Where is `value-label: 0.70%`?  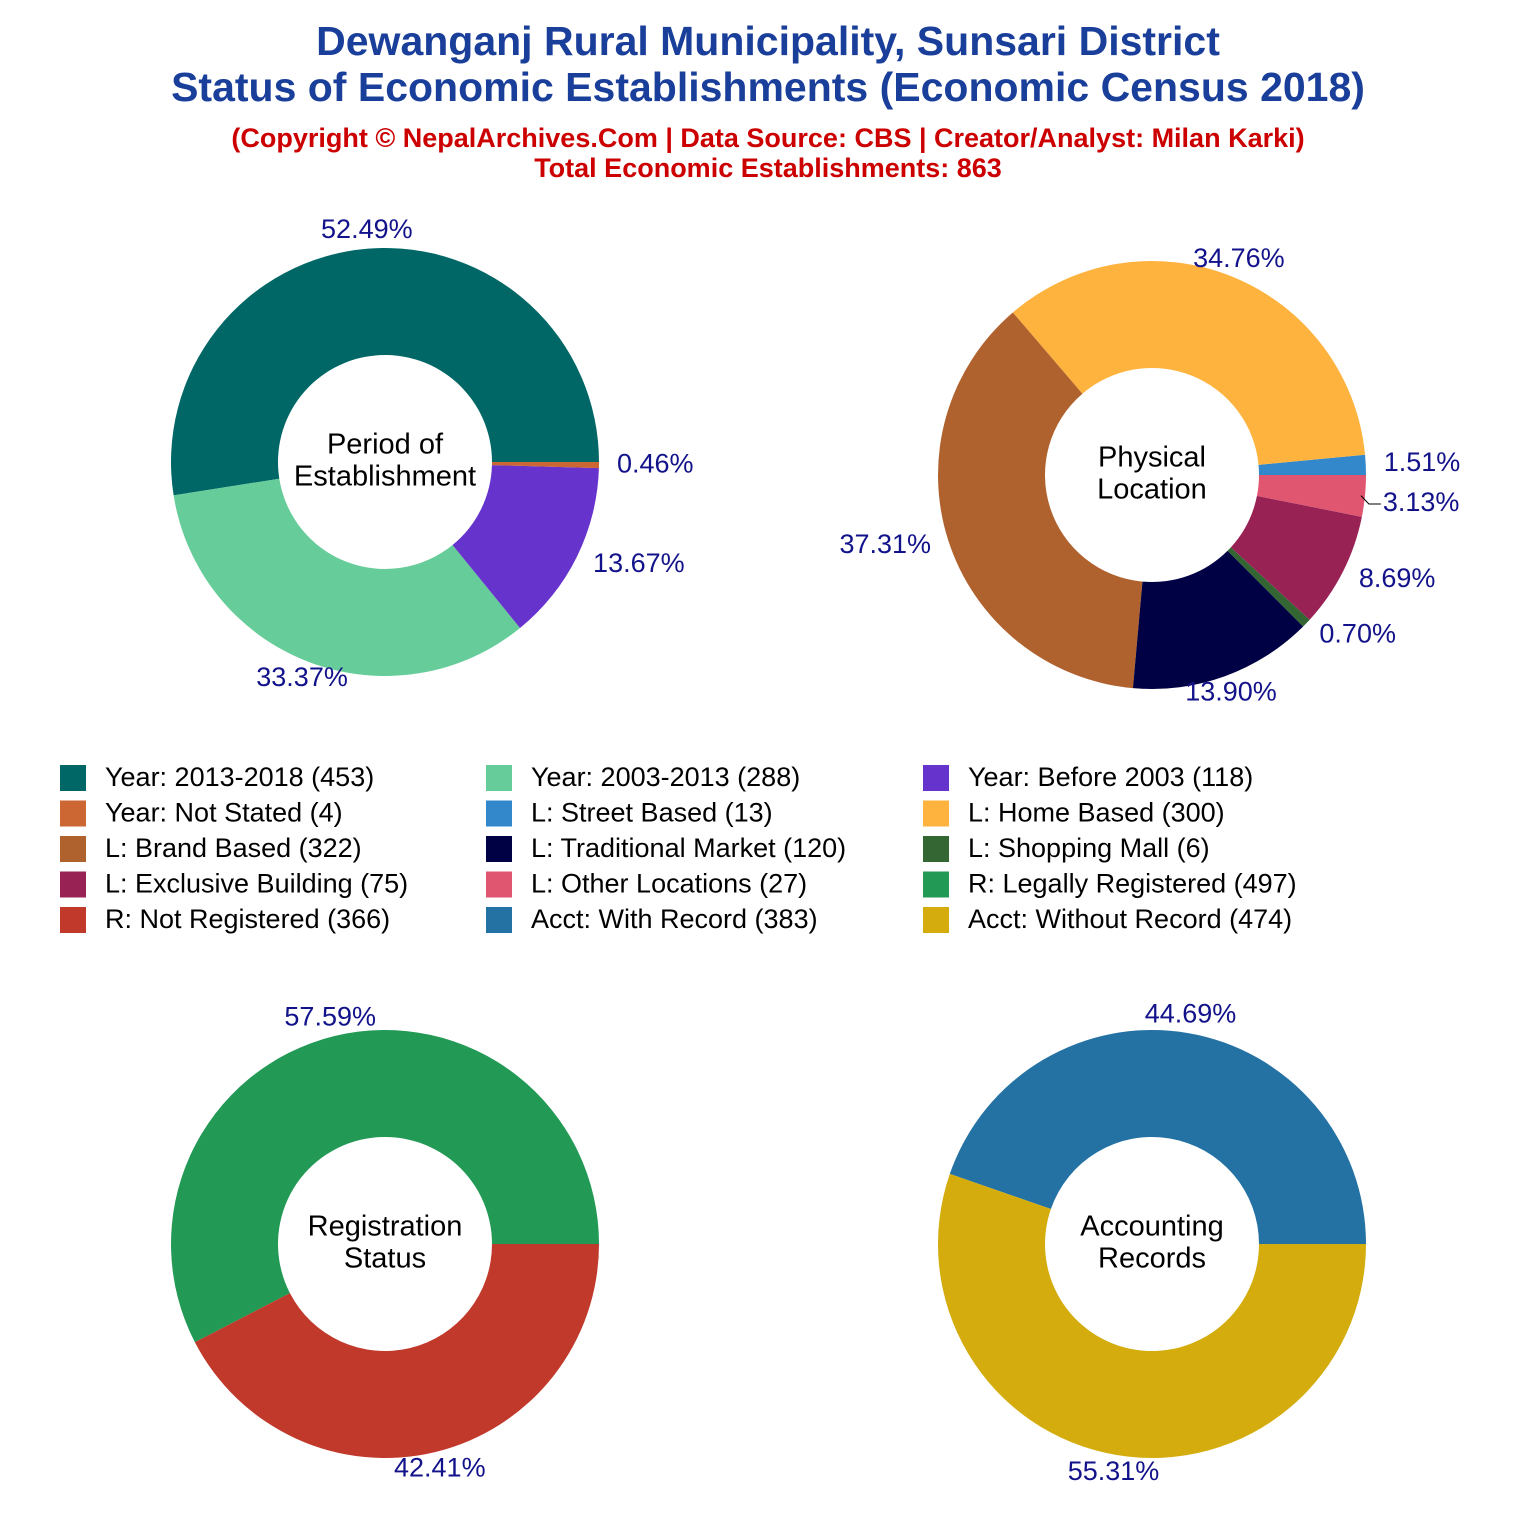
value-label: 0.70% is located at coordinates (1357, 634).